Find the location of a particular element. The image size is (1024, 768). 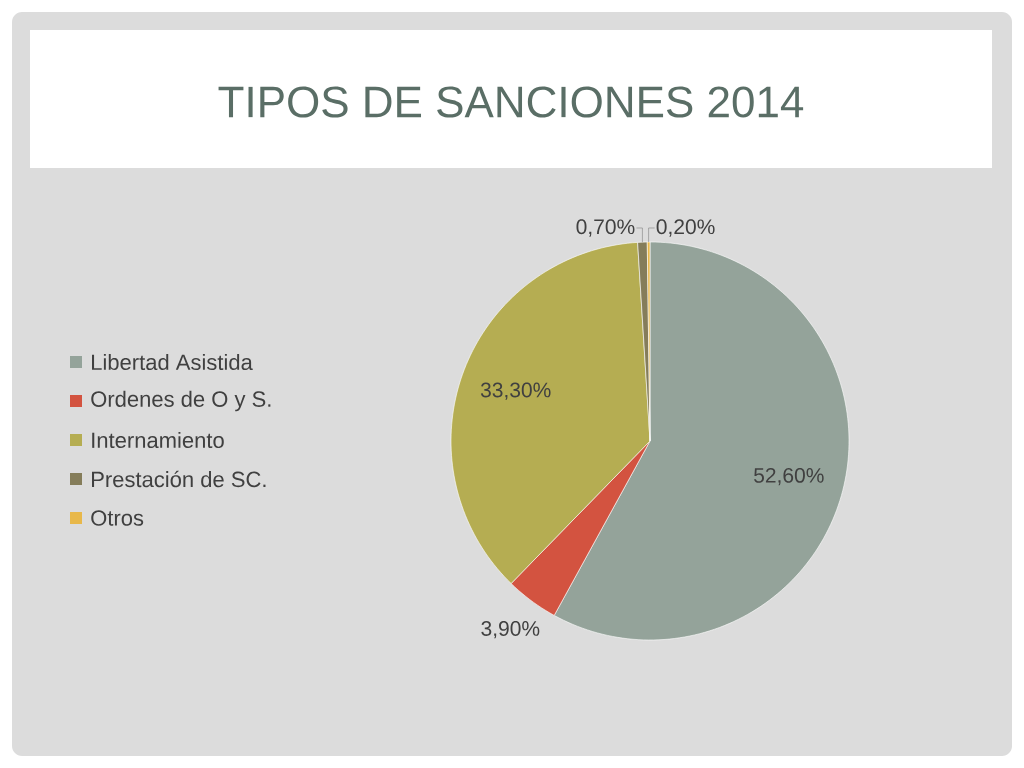

data-label: 52,60% is located at coordinates (789, 476).